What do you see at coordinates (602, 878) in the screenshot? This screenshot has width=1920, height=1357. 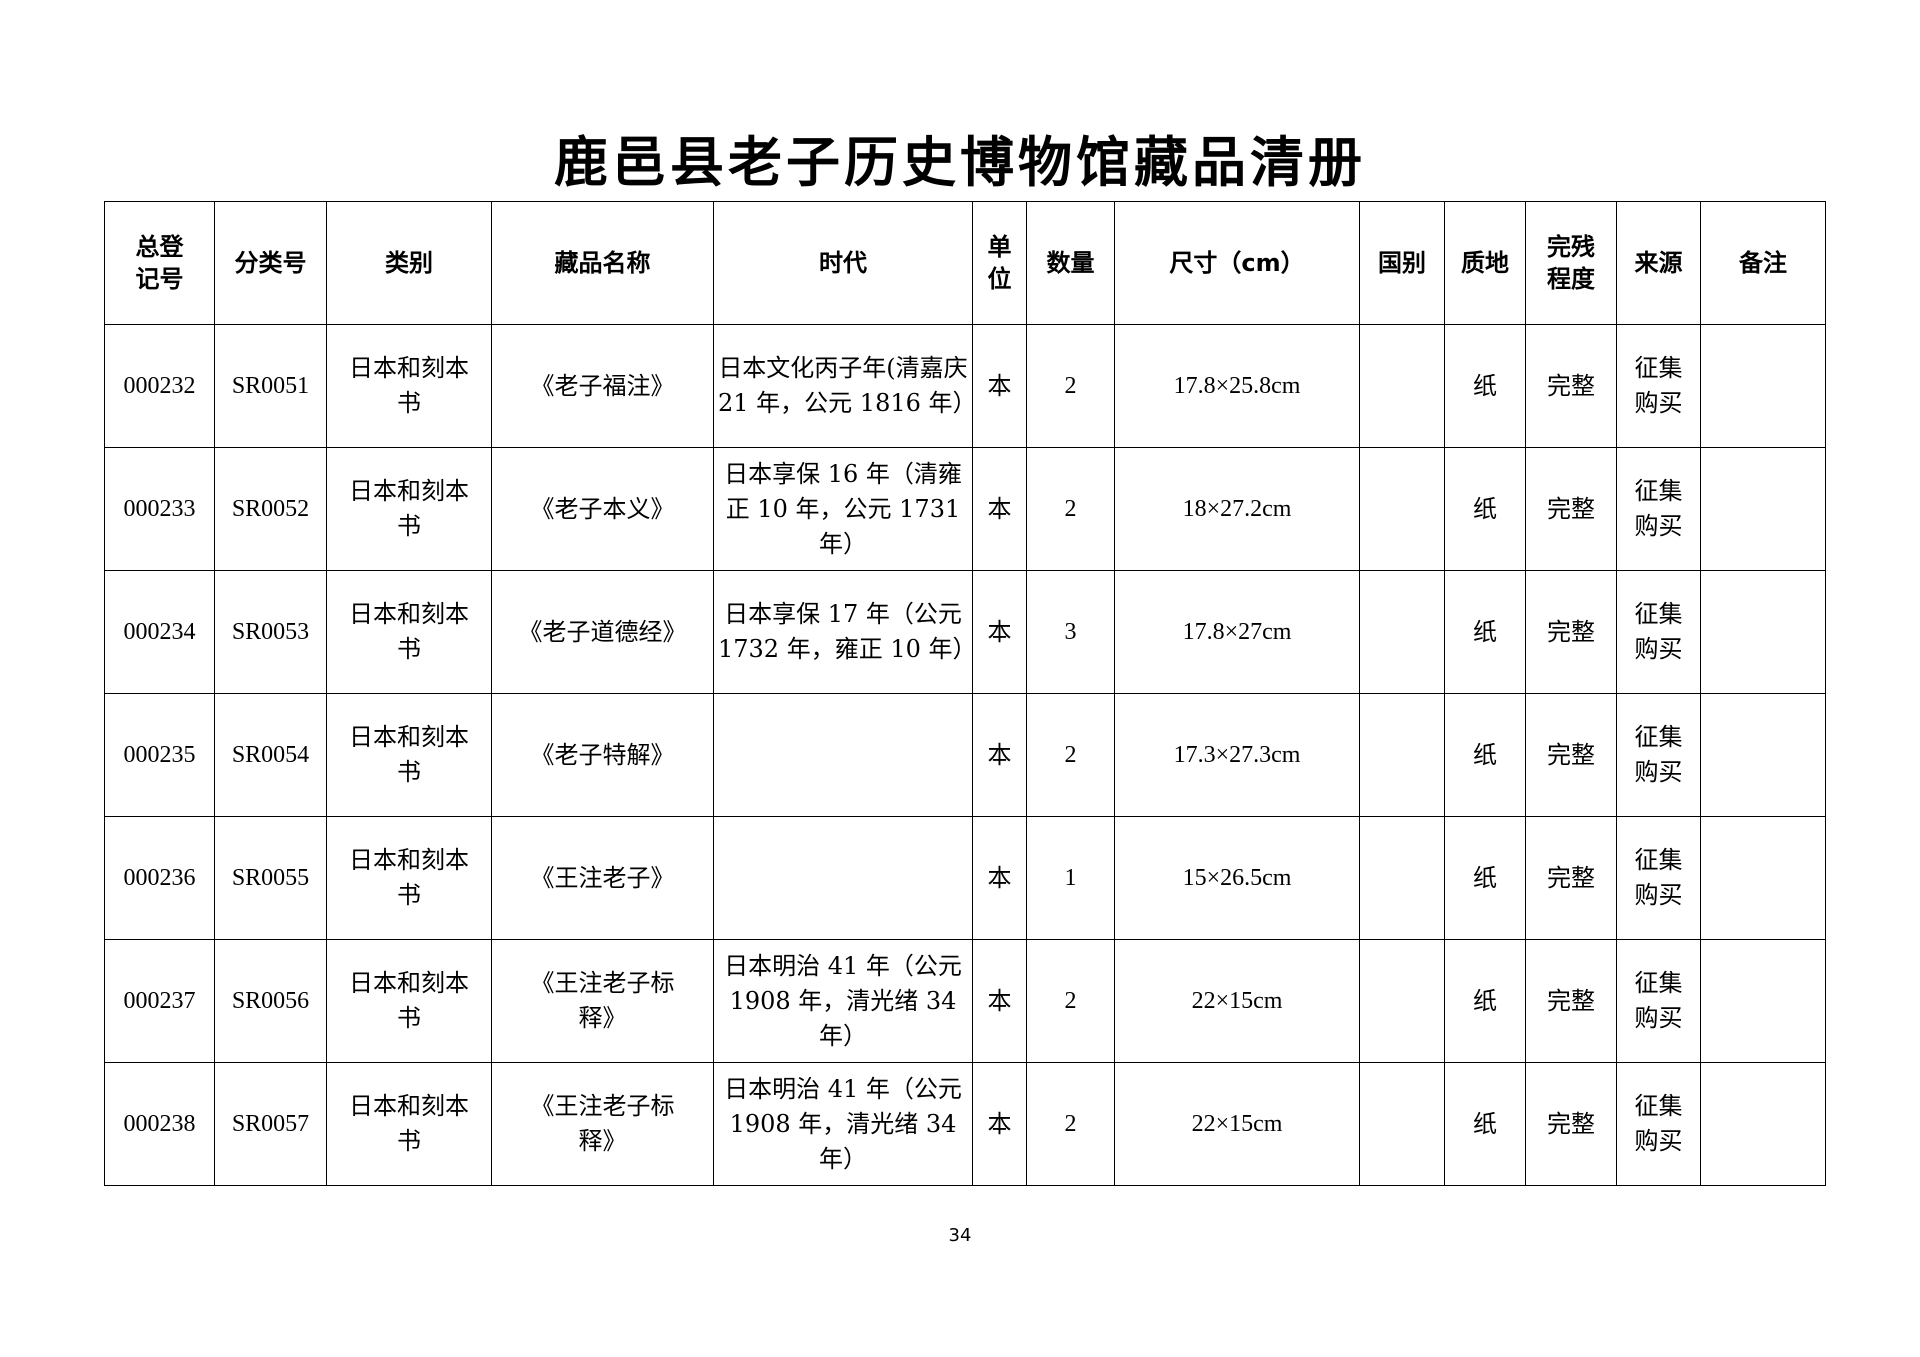 I see `cell-name: 《王注老子》` at bounding box center [602, 878].